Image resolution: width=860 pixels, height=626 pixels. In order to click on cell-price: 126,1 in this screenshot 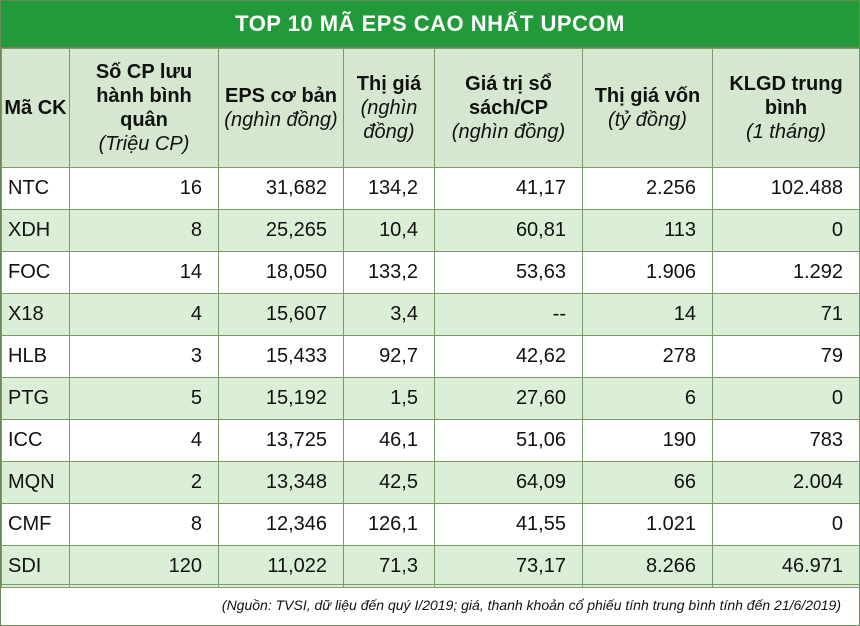, I will do `click(389, 524)`.